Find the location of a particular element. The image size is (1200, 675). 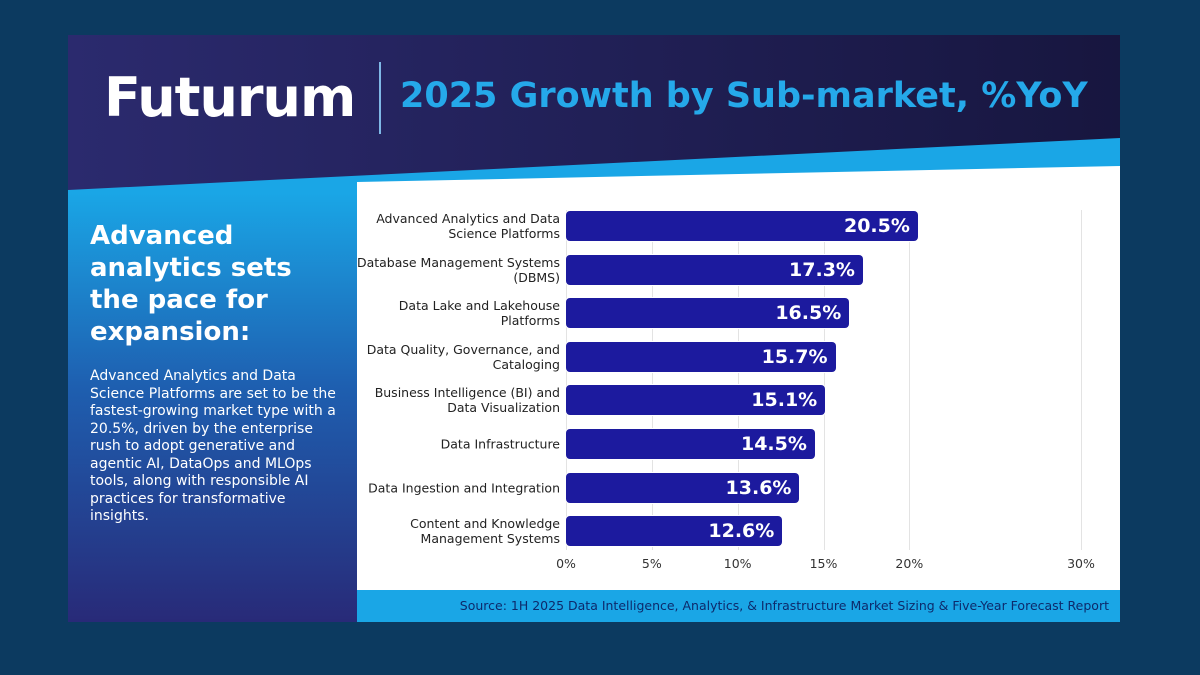

category-label: Data Ingestion and Integration is located at coordinates (464, 488).